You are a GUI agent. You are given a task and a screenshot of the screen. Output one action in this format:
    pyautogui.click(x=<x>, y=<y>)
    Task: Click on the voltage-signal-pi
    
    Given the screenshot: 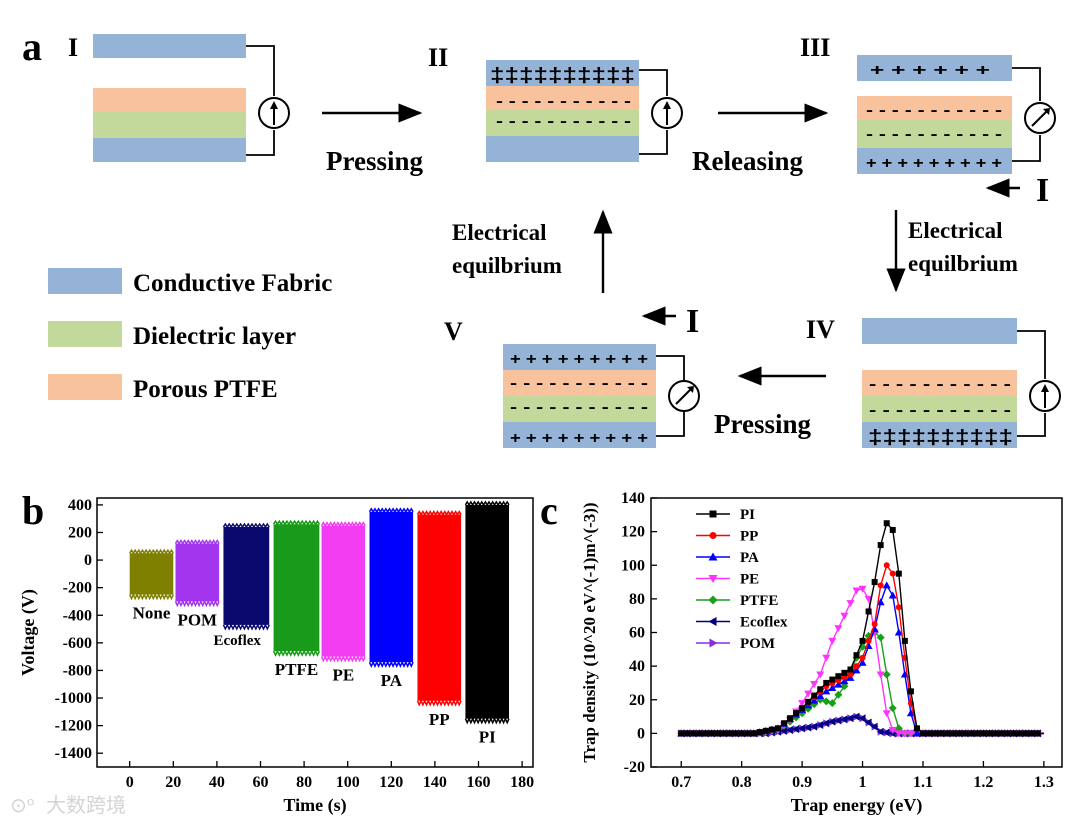 What is the action you would take?
    pyautogui.click(x=487, y=611)
    